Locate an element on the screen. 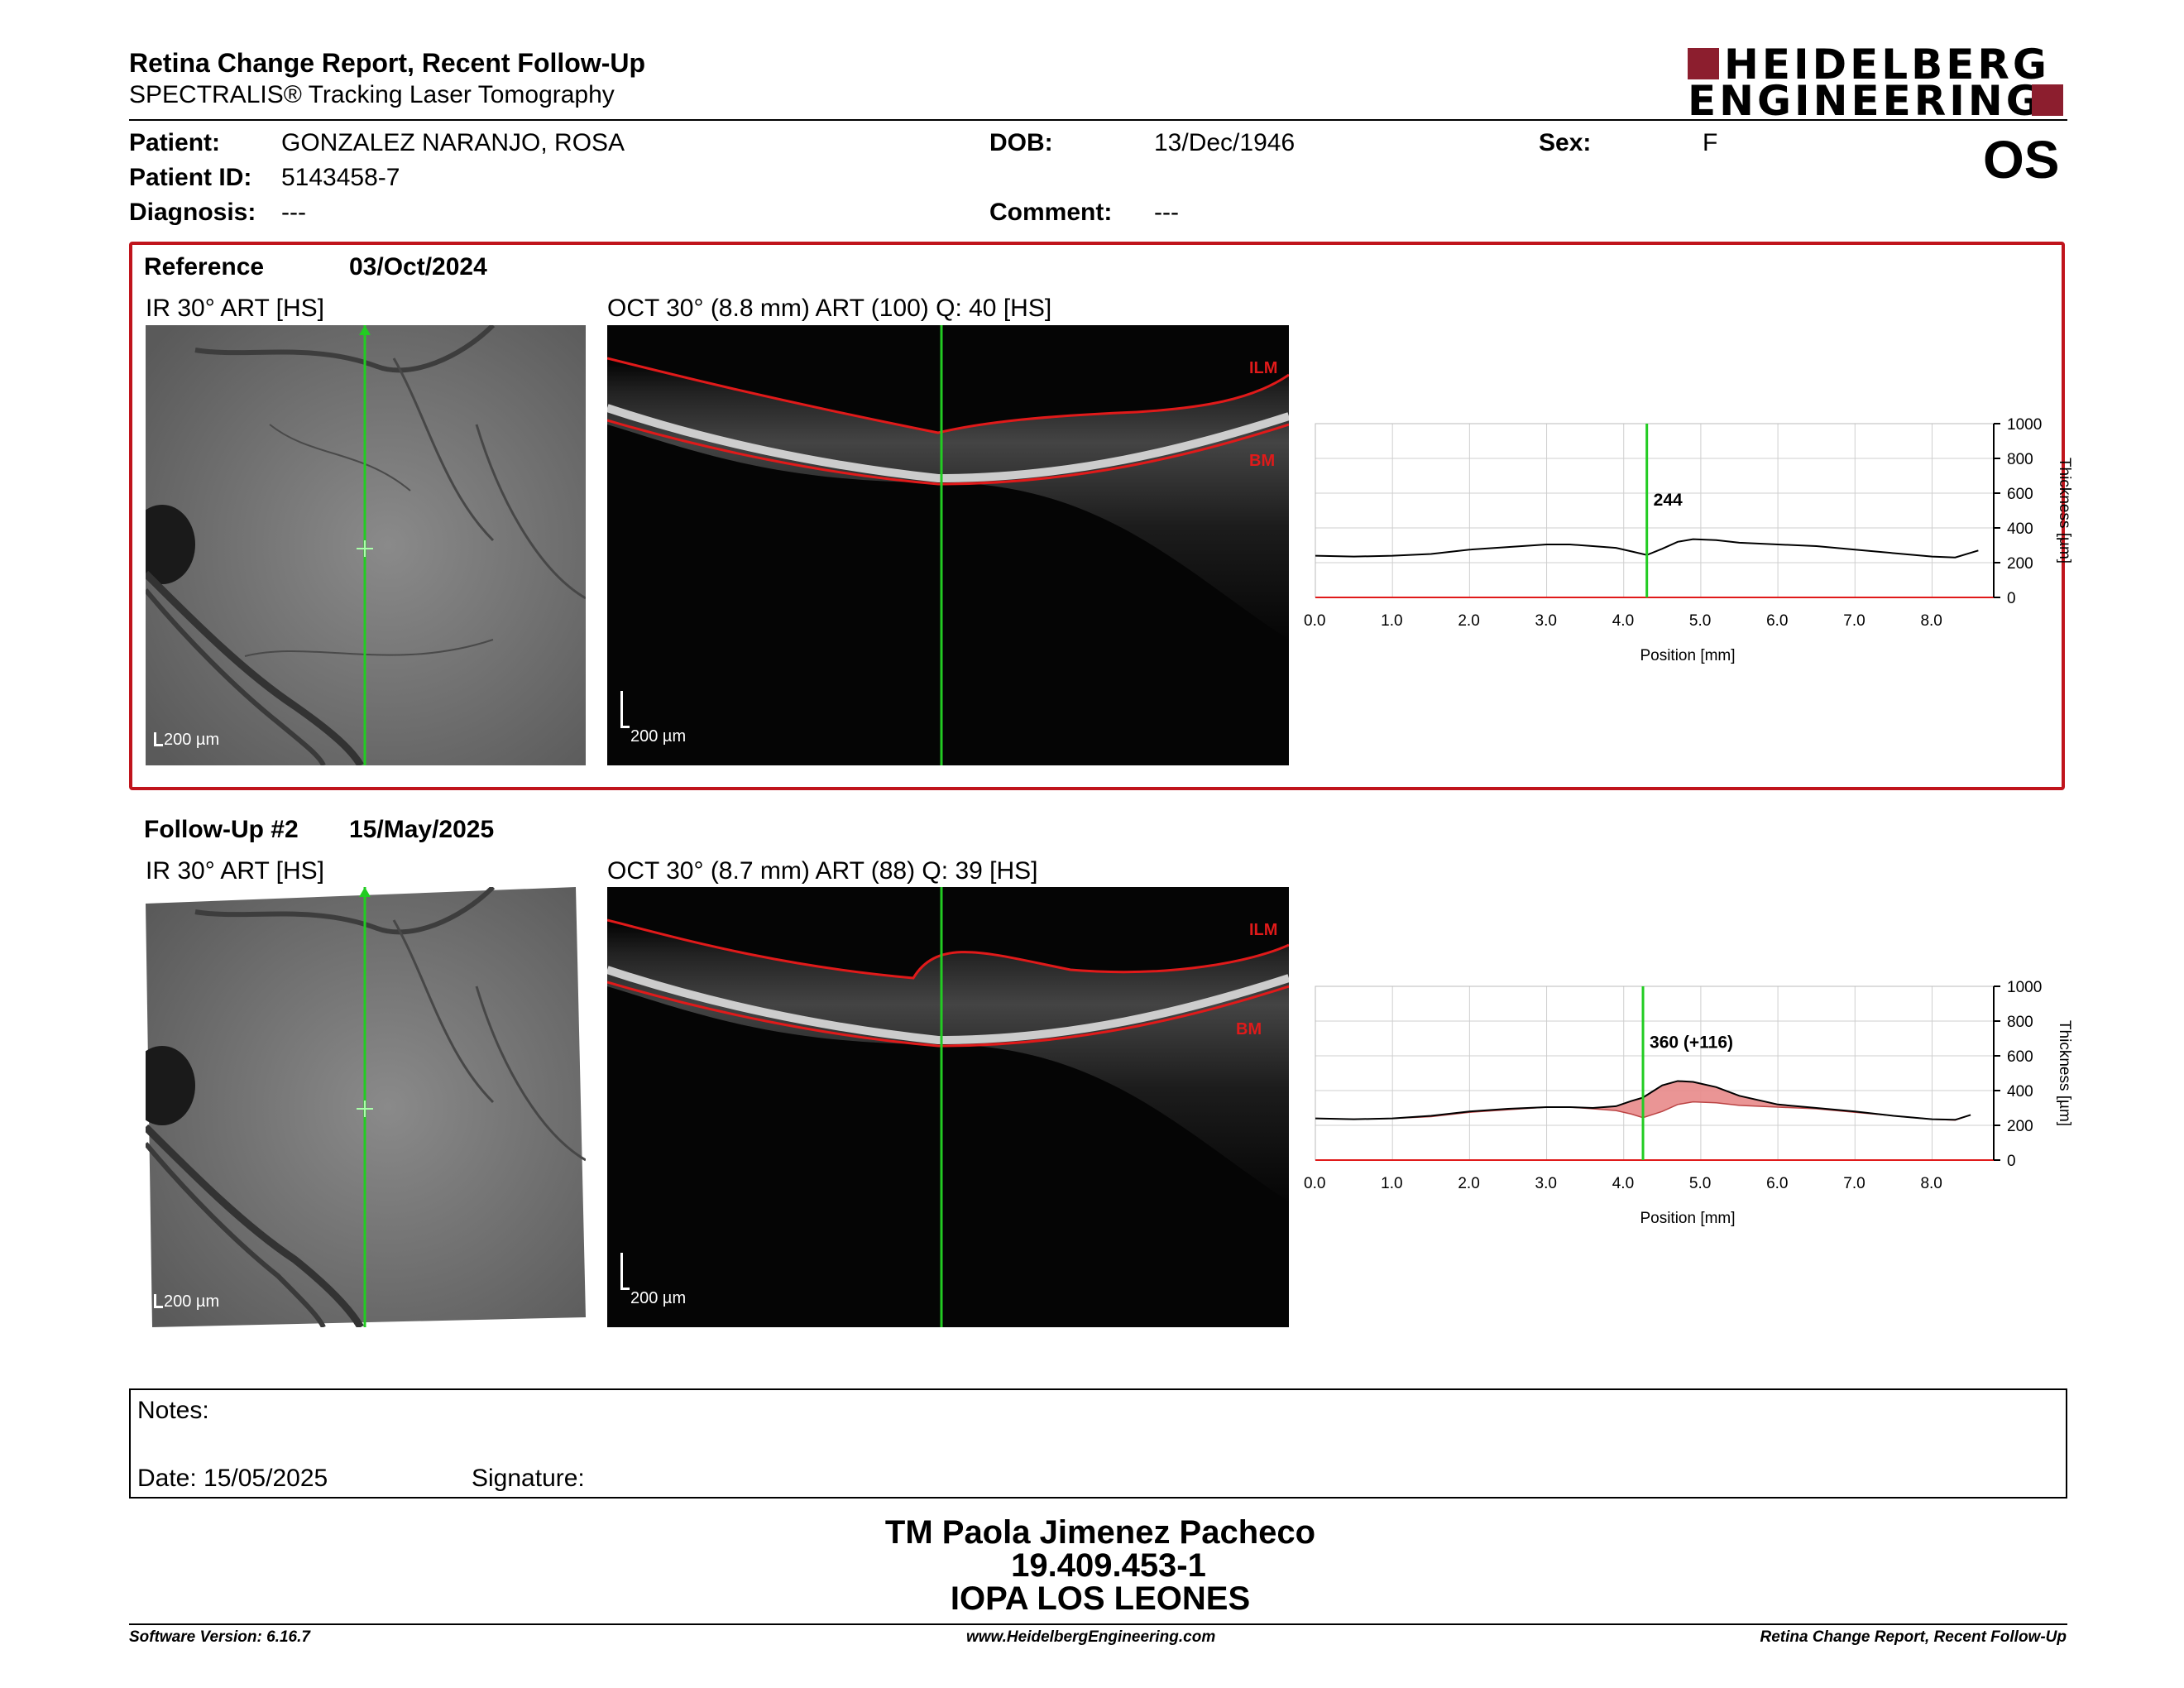  marker-value-label: 360 (+116) is located at coordinates (1691, 1042).